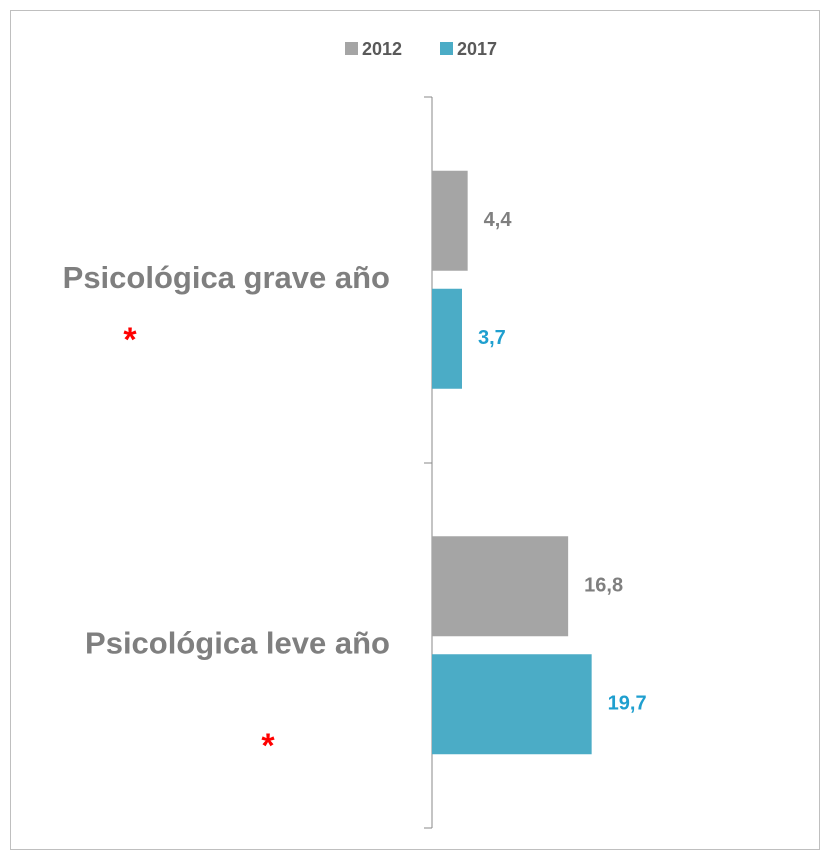  What do you see at coordinates (237, 642) in the screenshot?
I see `category-label: Psicológica leve año` at bounding box center [237, 642].